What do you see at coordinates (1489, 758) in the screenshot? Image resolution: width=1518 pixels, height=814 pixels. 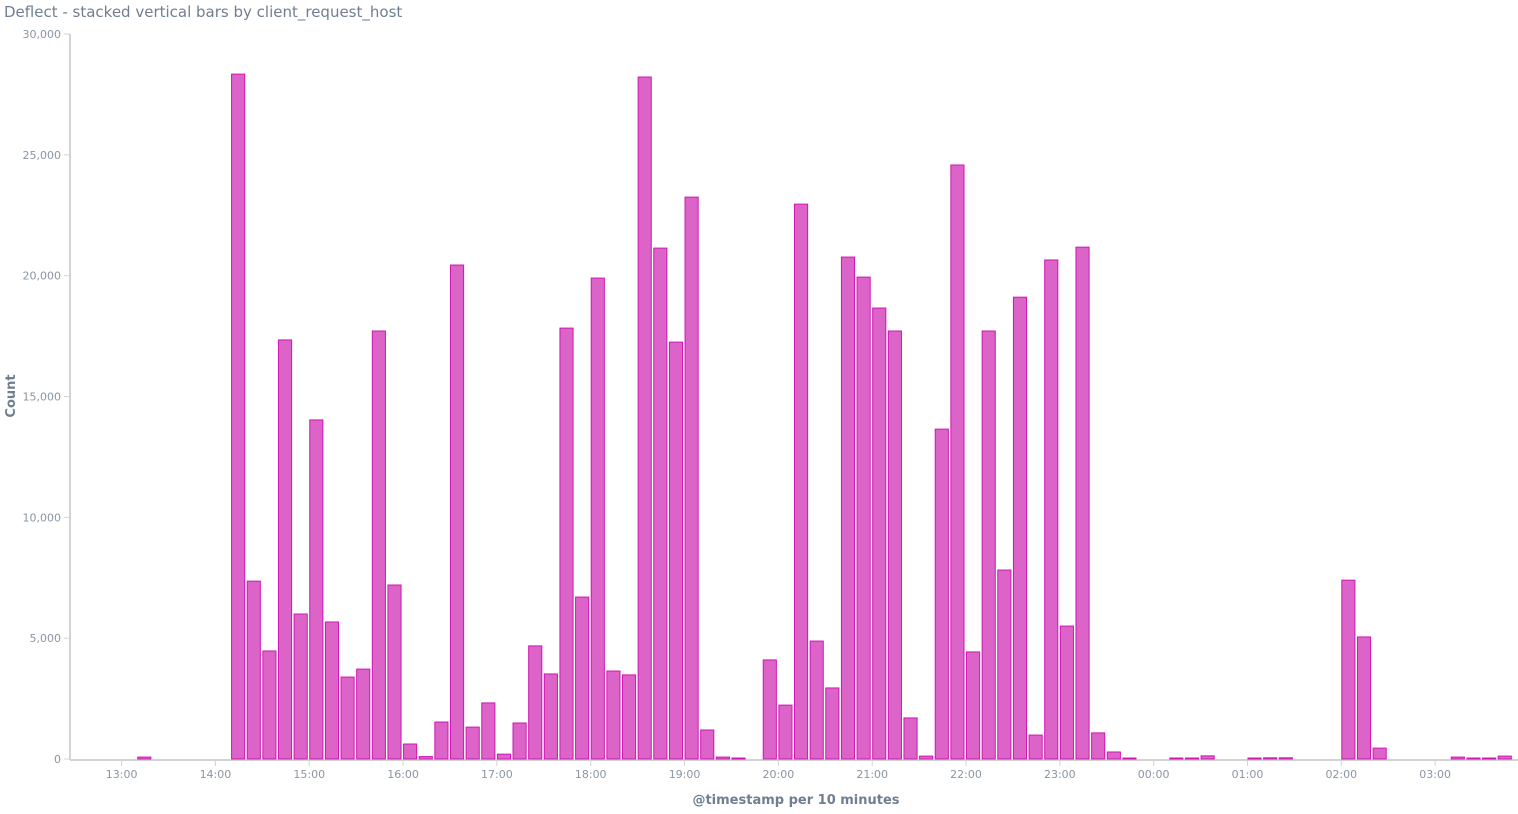 I see `bar-03:30` at bounding box center [1489, 758].